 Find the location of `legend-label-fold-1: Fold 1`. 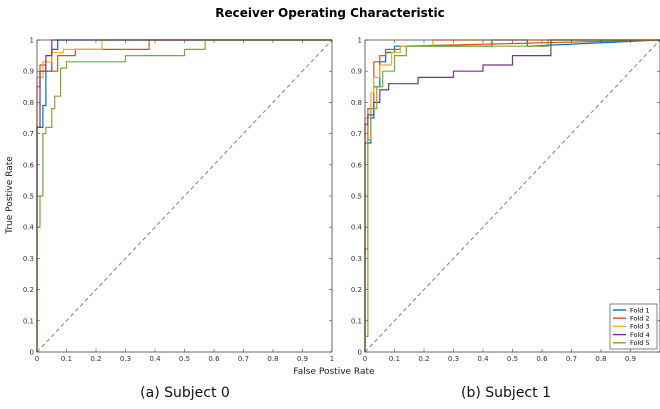

legend-label-fold-1: Fold 1 is located at coordinates (640, 310).